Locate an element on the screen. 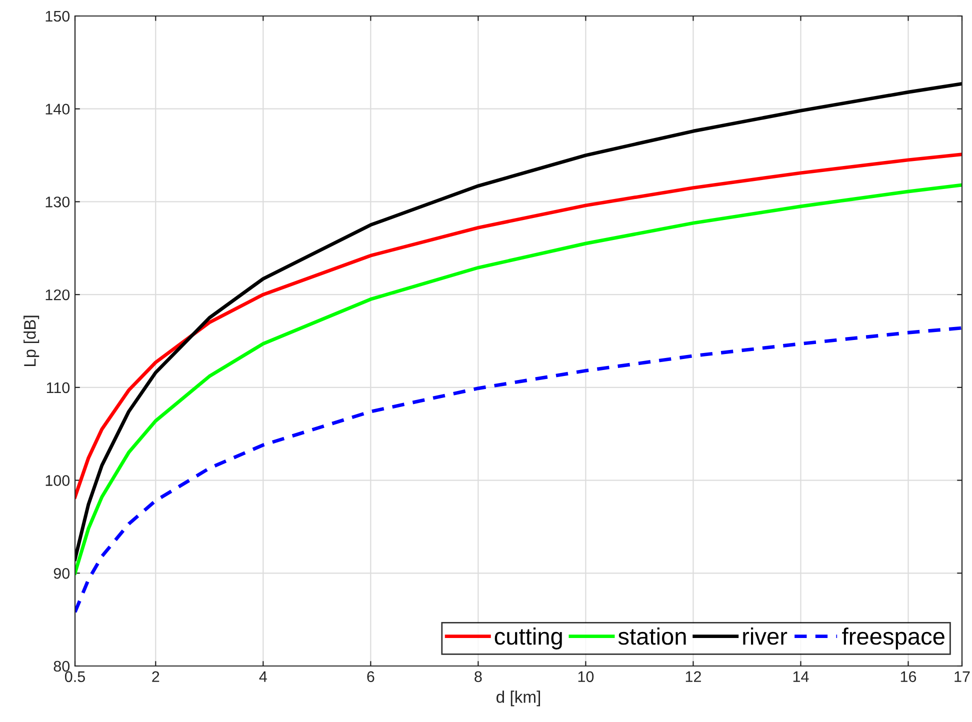 The height and width of the screenshot is (722, 972). x-tick-label: 2 is located at coordinates (156, 676).